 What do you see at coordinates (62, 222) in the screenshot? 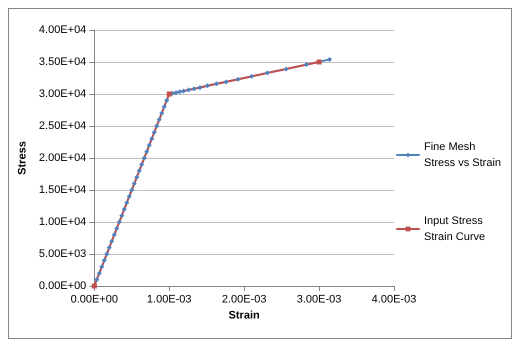
I see `y-tick-label: 1.00E+04` at bounding box center [62, 222].